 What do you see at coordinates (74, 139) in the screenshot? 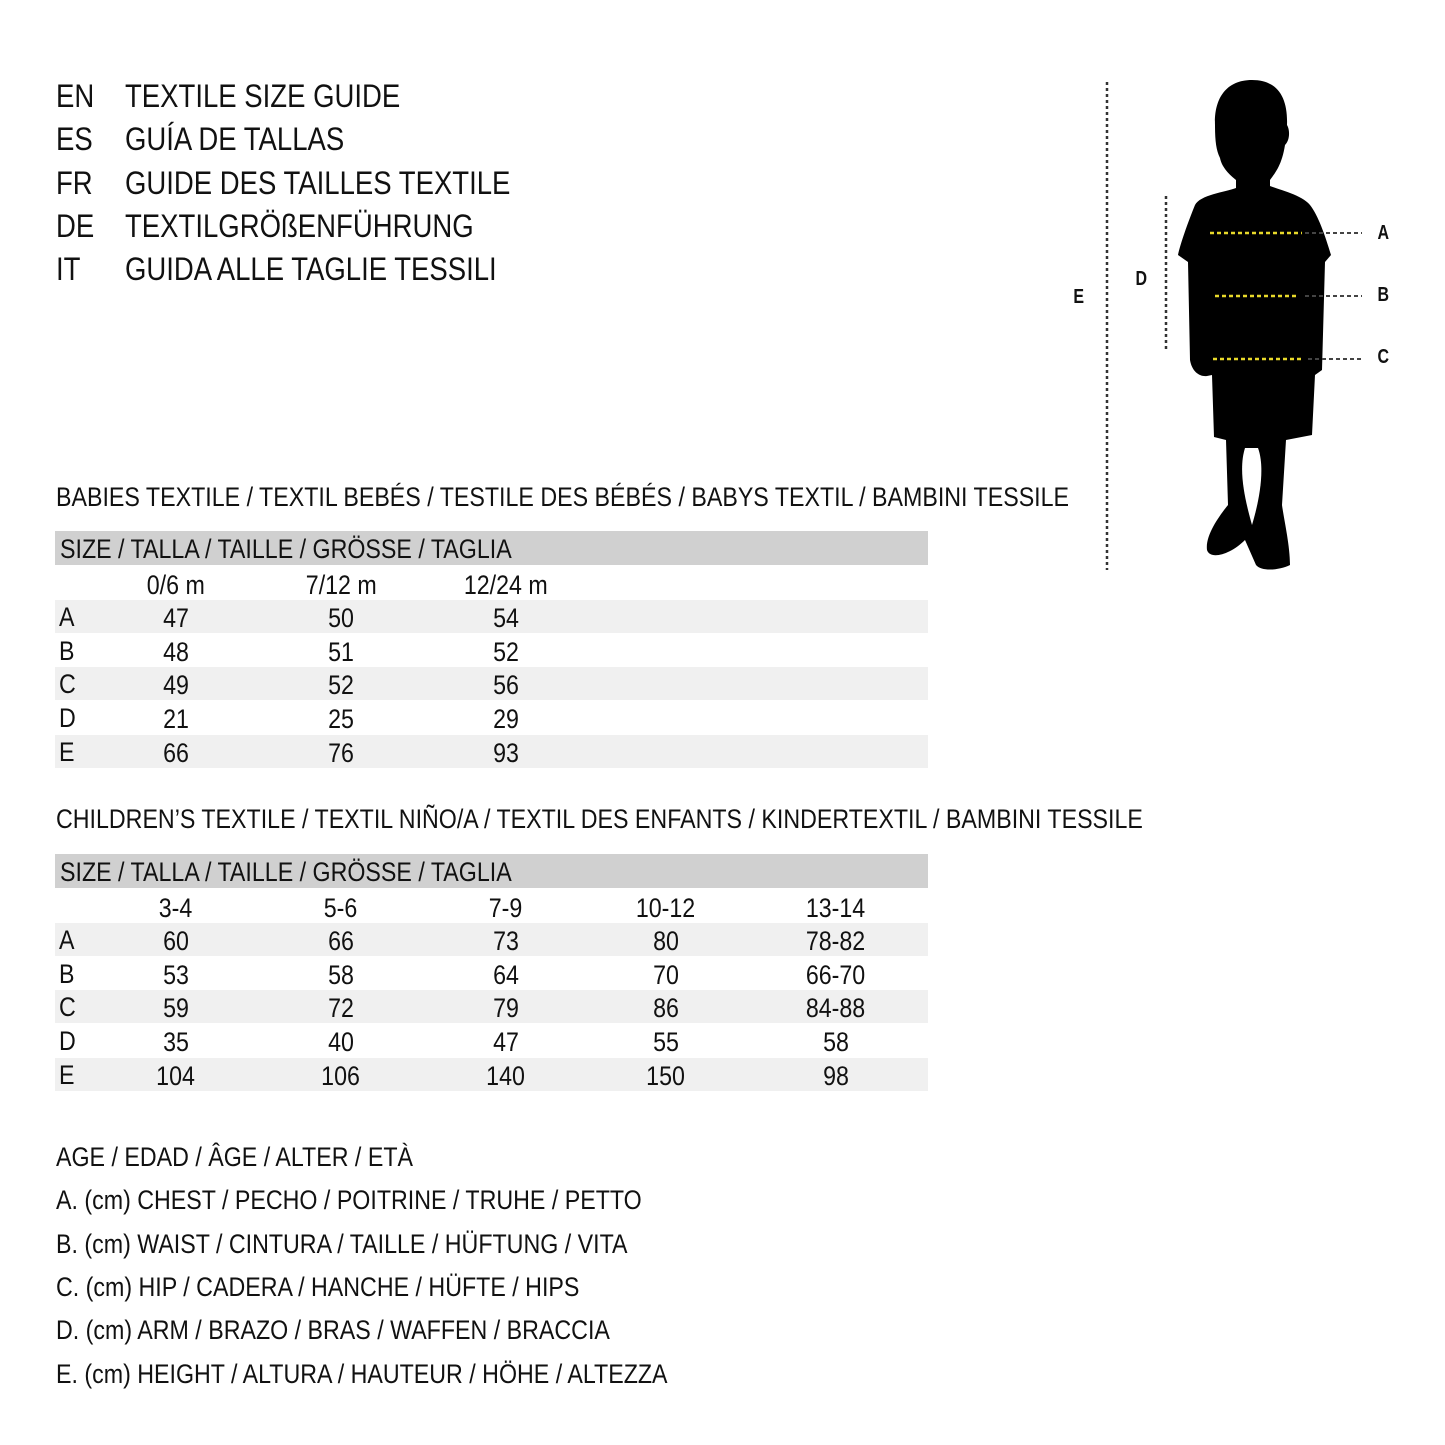
I see `language-code: ES` at bounding box center [74, 139].